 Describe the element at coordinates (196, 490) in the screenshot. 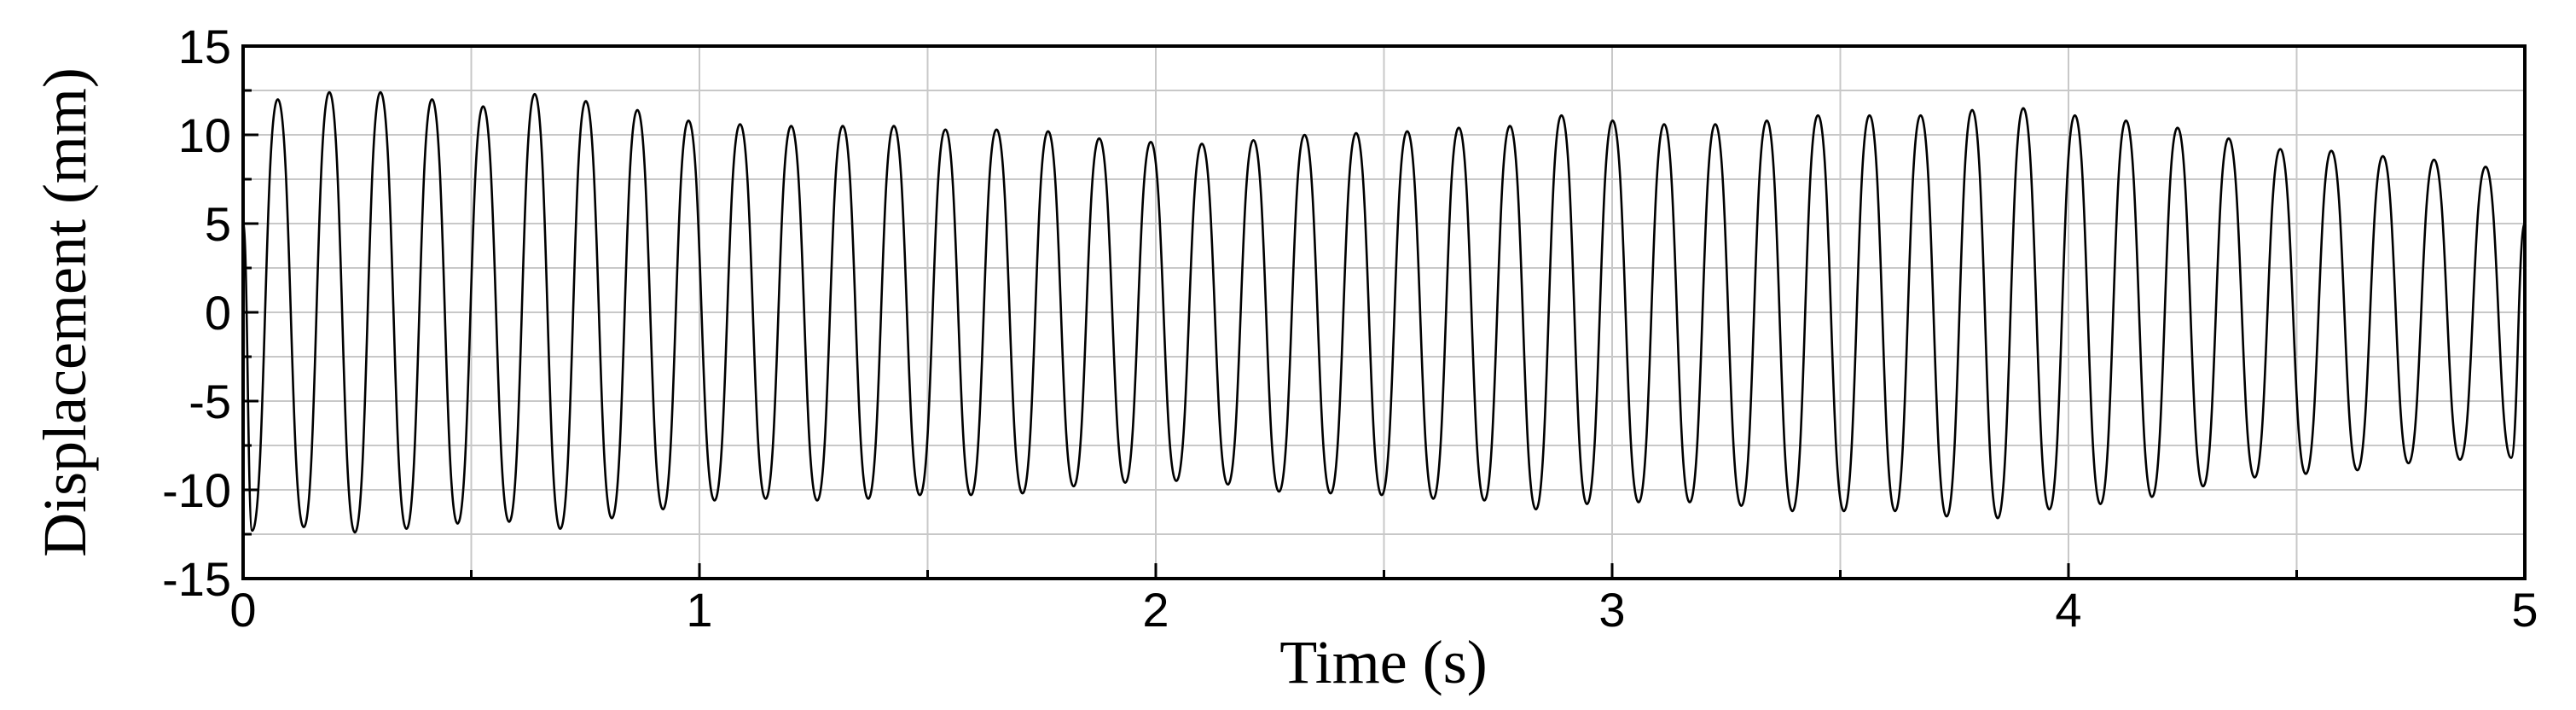

I see `y-tick-label: -10` at that location.